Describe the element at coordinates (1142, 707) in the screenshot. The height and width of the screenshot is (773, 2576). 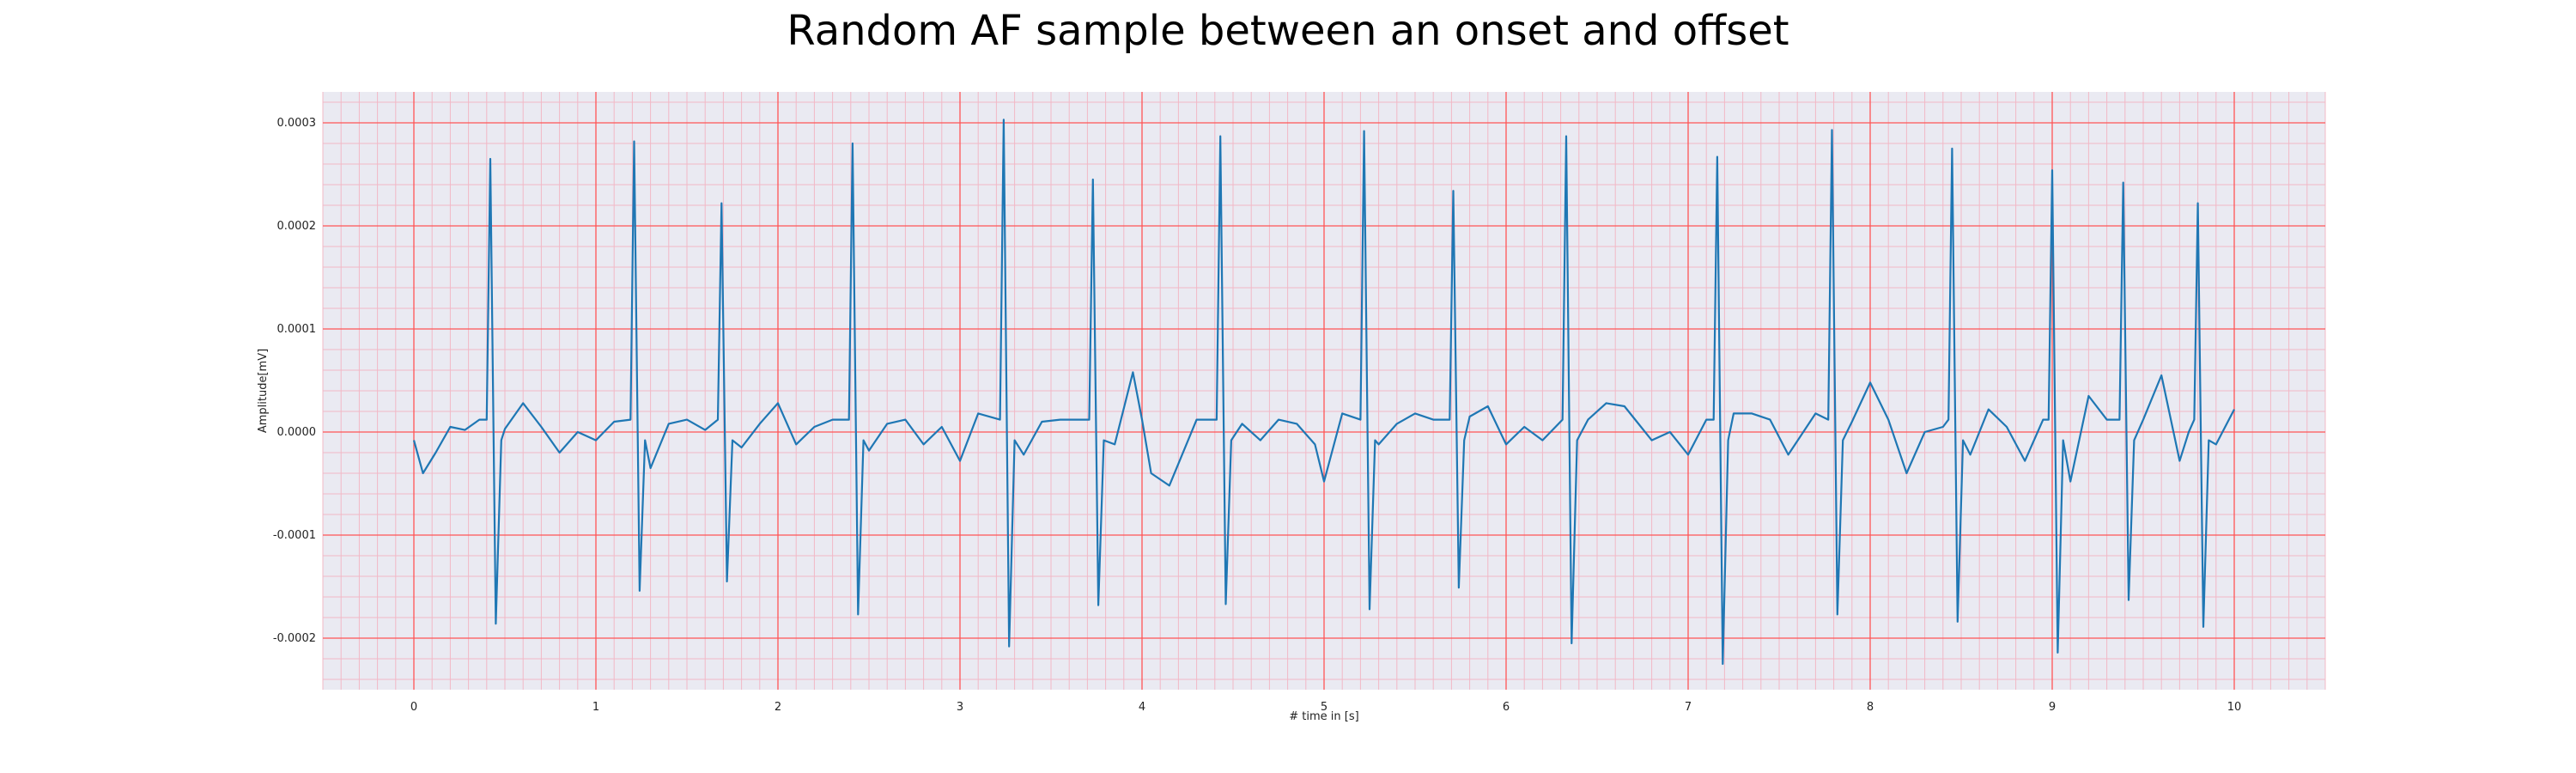
I see `x-tick-label: 4` at that location.